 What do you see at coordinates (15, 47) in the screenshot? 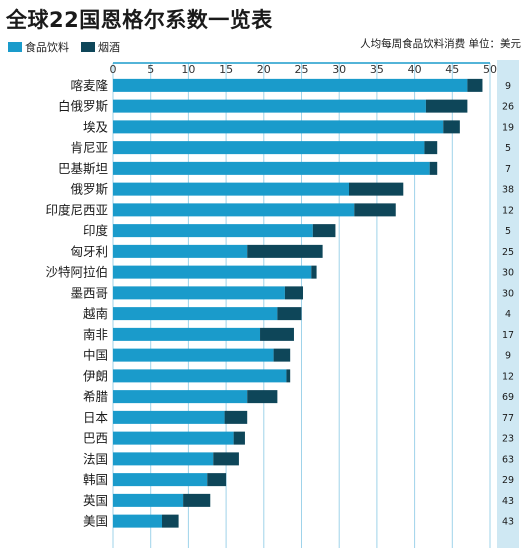
I see `legend-swatch-food` at bounding box center [15, 47].